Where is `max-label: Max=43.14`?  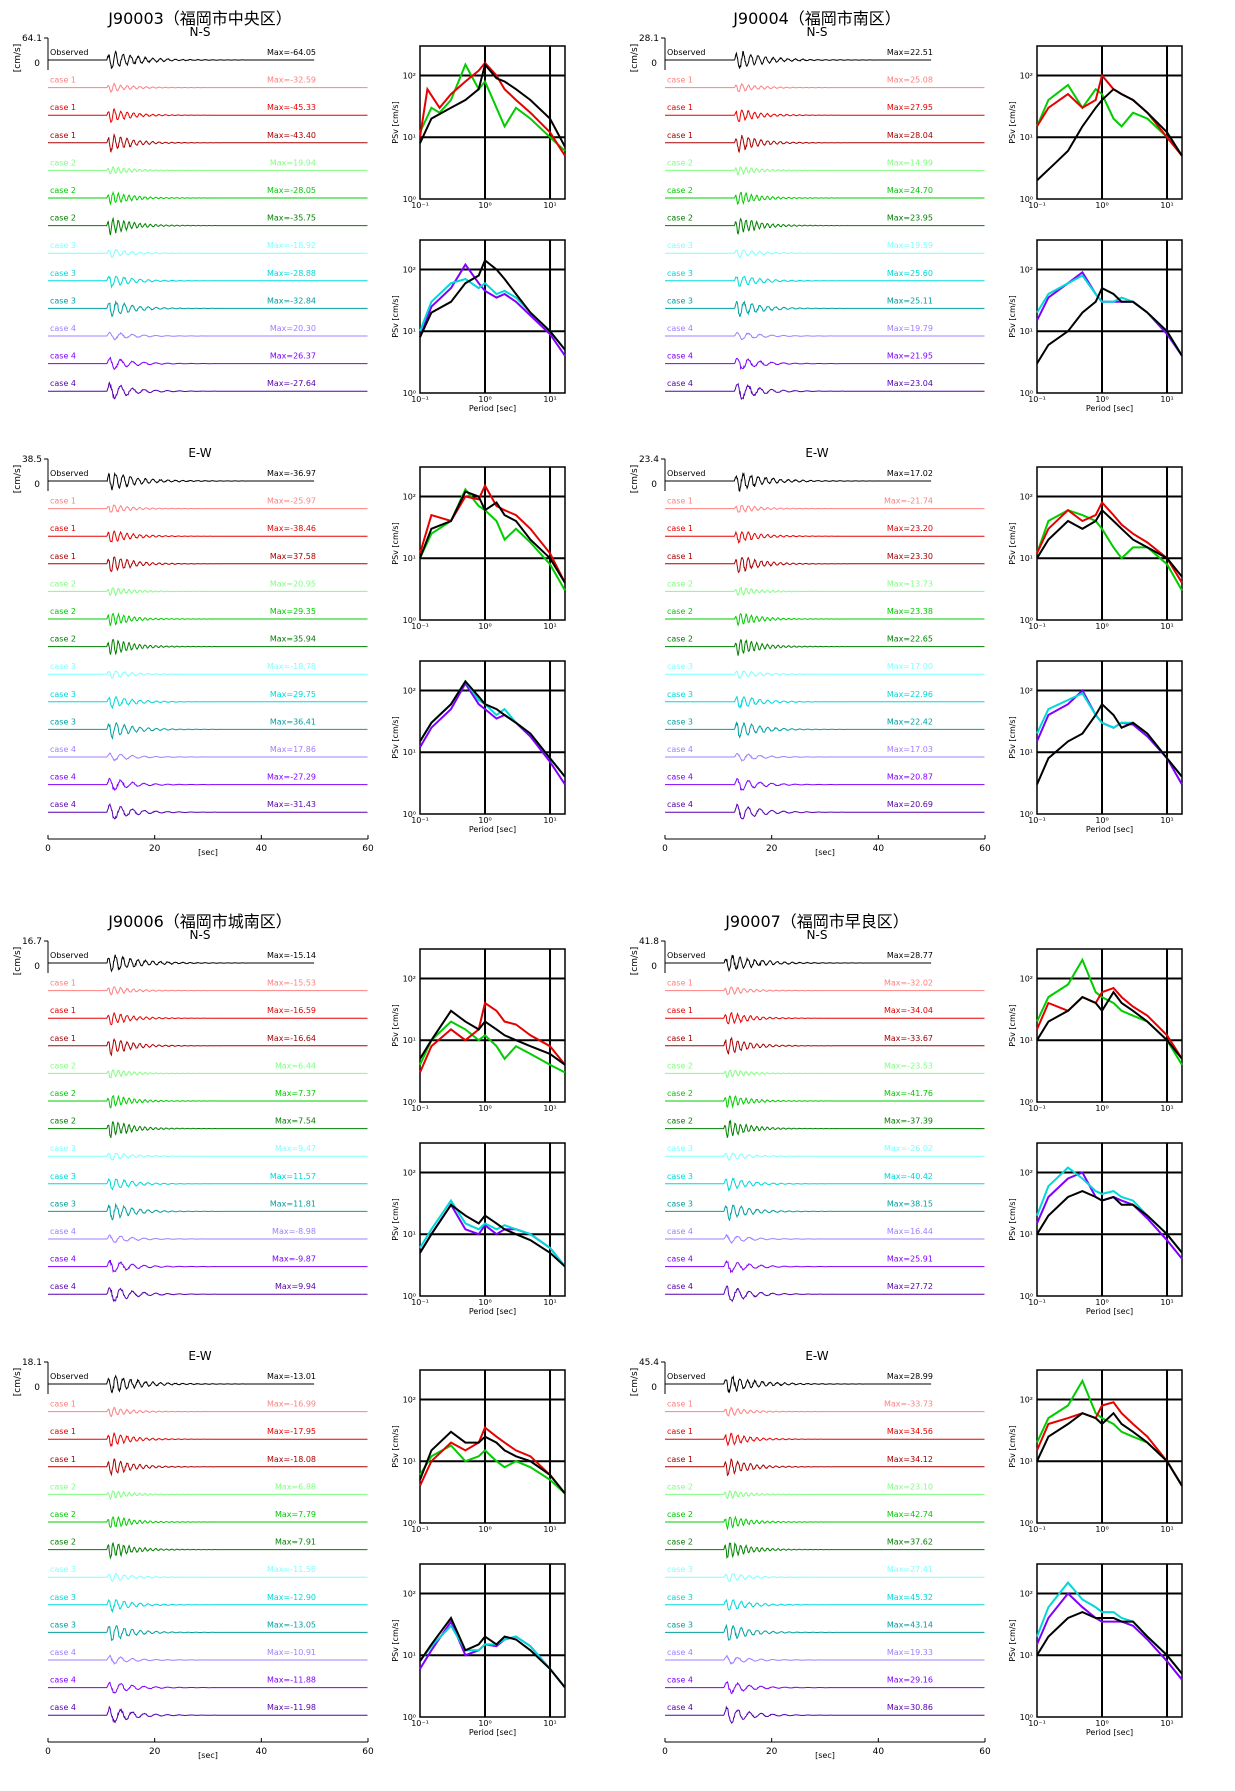 max-label: Max=43.14 is located at coordinates (910, 1624).